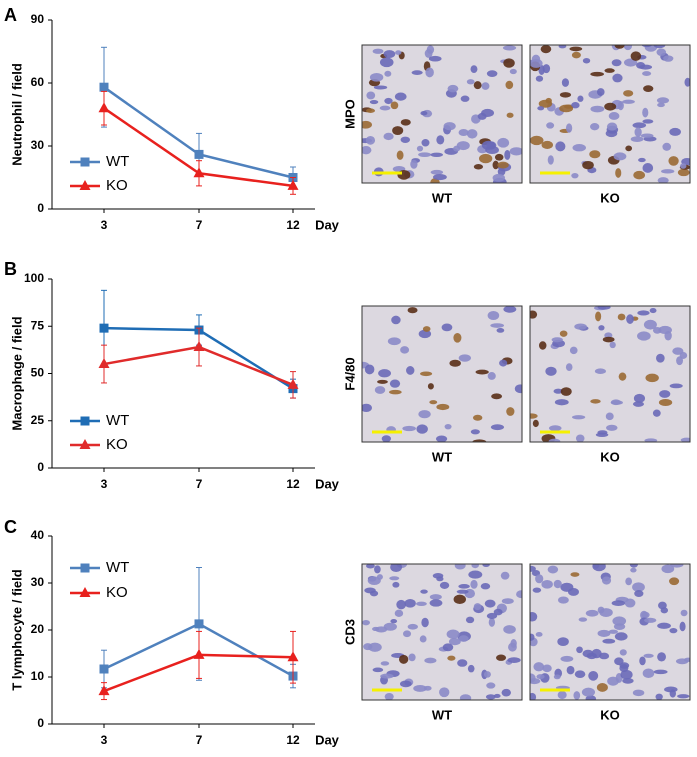 This screenshot has height=757, width=697. Describe the element at coordinates (38, 19) in the screenshot. I see `y-tick-label: 90` at that location.